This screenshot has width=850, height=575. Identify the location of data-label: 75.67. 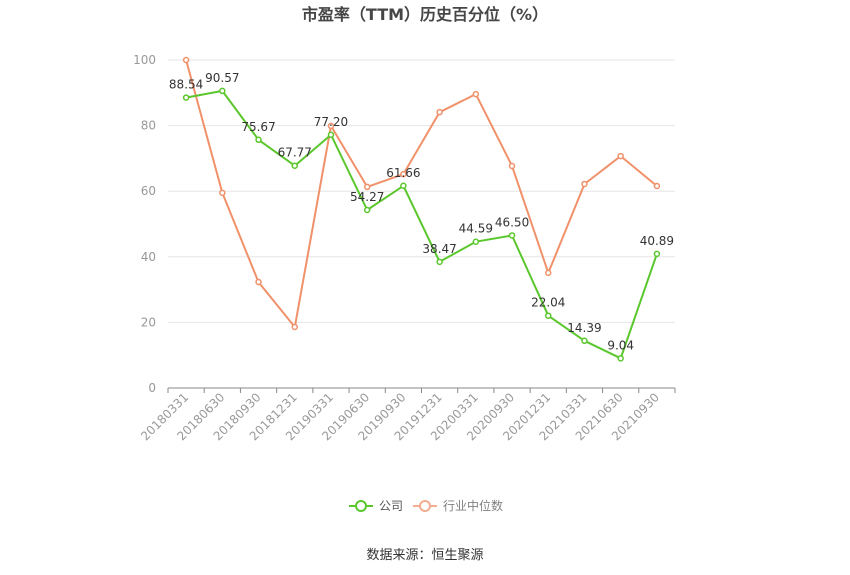
(258, 127).